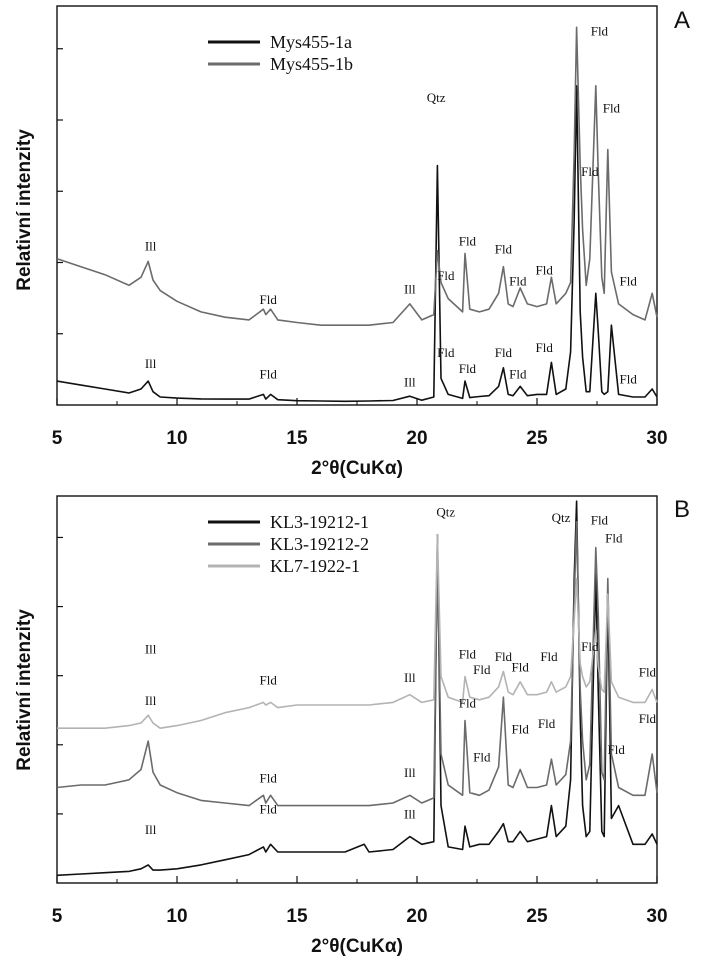 This screenshot has height=968, width=714. Describe the element at coordinates (682, 20) in the screenshot. I see `panel-a-panel-label: A` at that location.